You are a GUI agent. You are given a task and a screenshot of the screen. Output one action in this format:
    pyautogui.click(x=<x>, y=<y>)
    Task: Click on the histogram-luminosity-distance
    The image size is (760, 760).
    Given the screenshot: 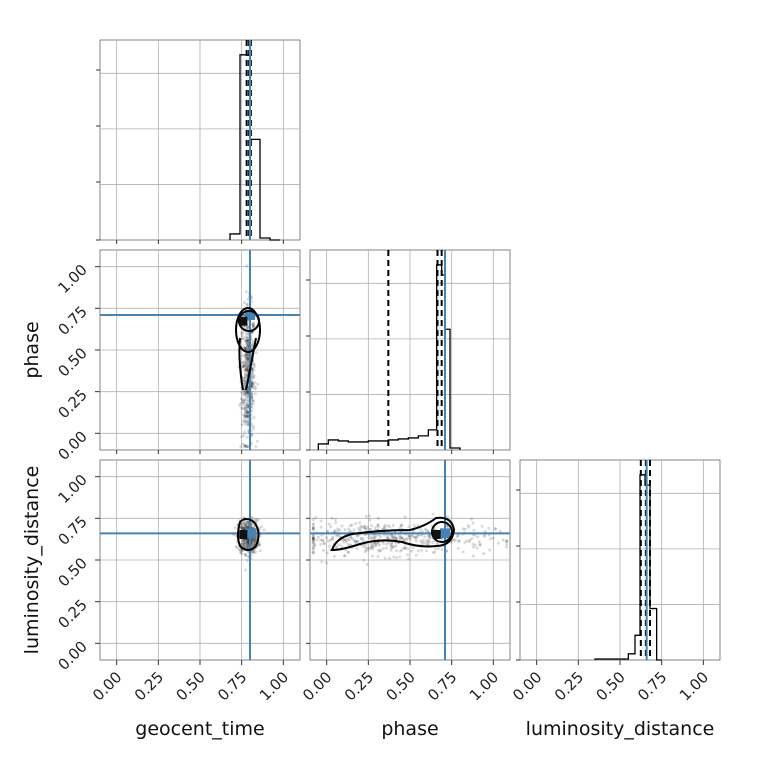 What is the action you would take?
    pyautogui.click(x=628, y=560)
    